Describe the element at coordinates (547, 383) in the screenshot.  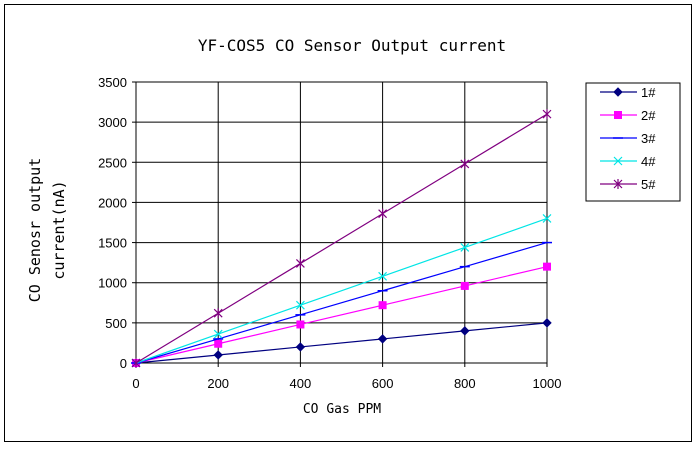
I see `x-tick-label: 1000` at that location.